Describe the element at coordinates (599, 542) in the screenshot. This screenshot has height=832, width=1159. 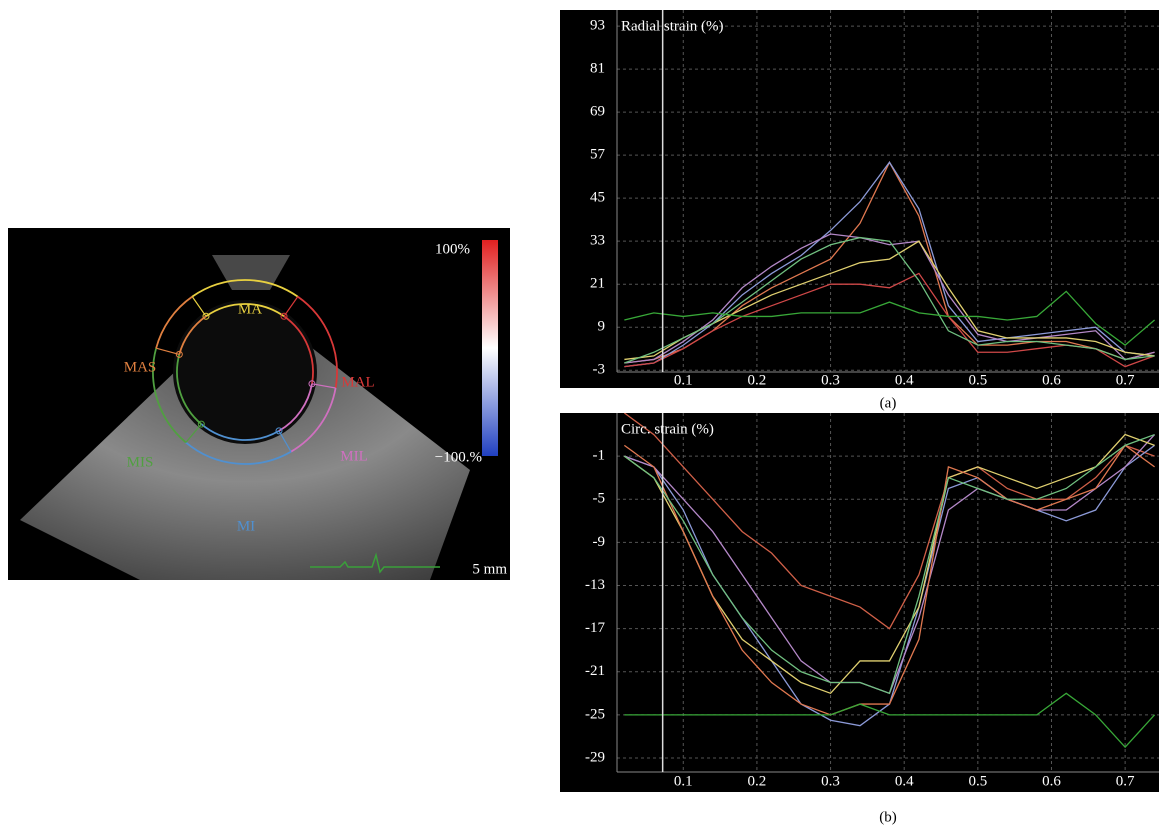
I see `y-tick-label: -9` at that location.